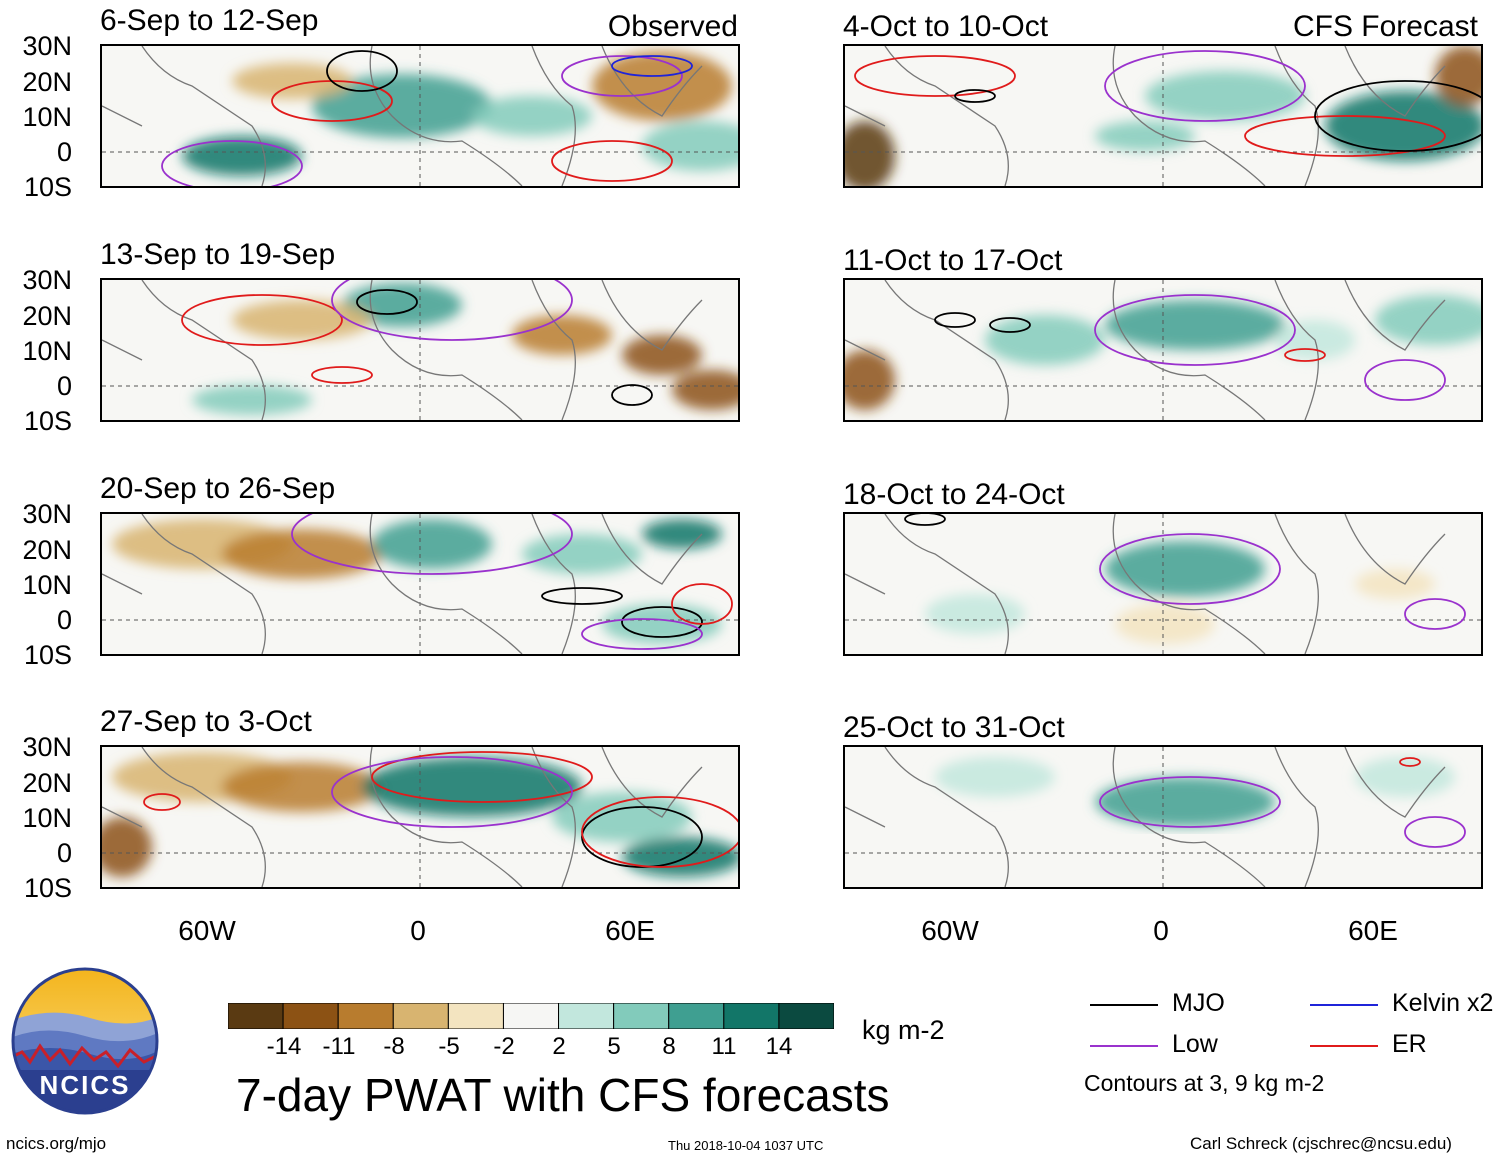 Image resolution: width=1510 pixels, height=1159 pixels. What do you see at coordinates (724, 1046) in the screenshot?
I see `colorbar-tick-label: 11` at bounding box center [724, 1046].